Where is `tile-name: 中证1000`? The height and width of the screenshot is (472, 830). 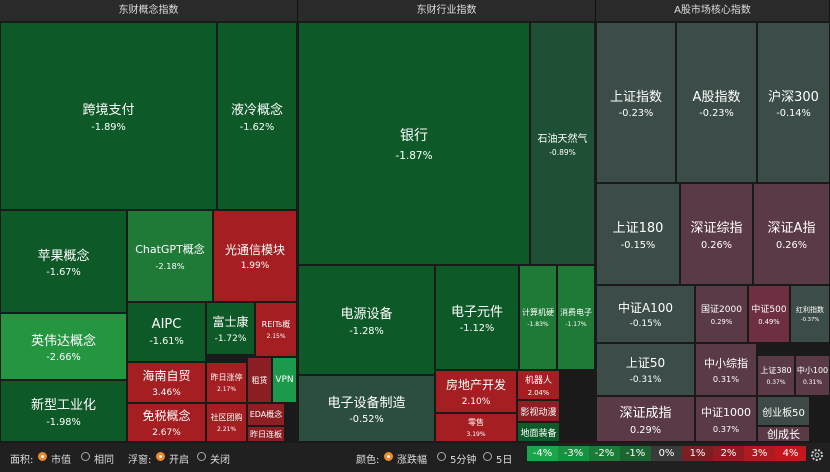 tile-name: 中证1000 is located at coordinates (726, 413).